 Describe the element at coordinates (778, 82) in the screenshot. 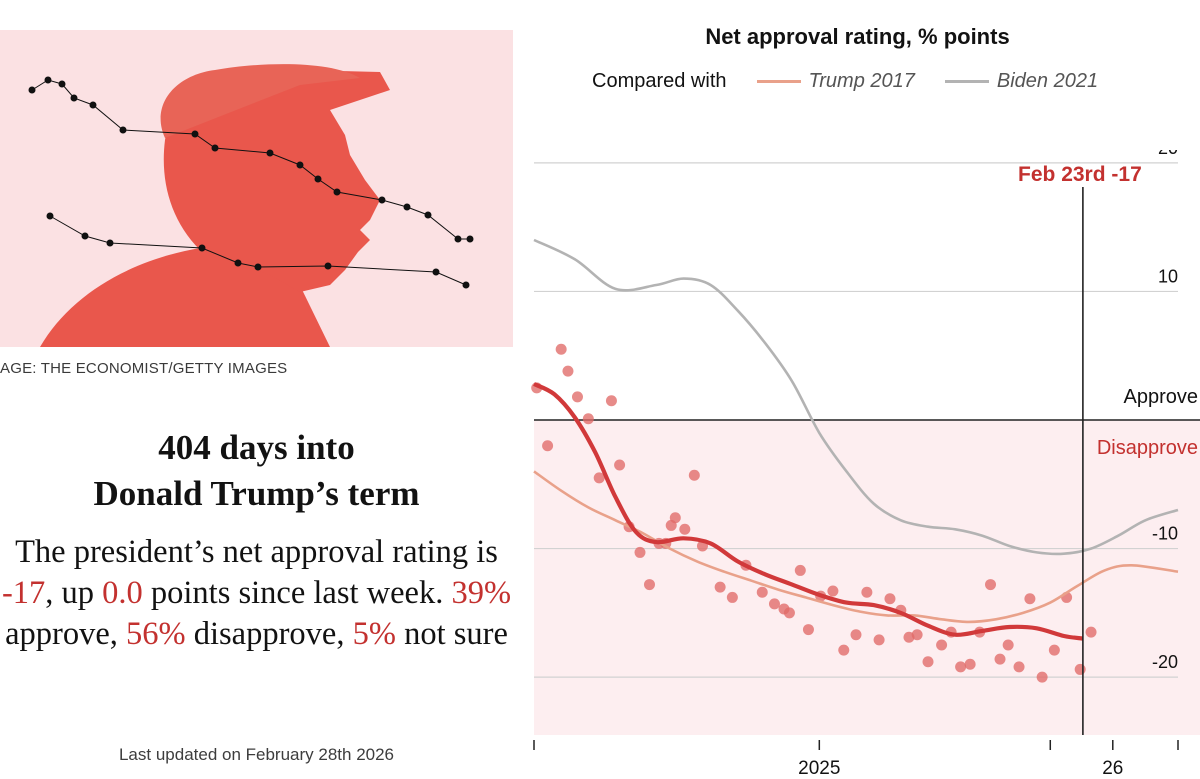

I see `legend-swatch-trump-2017` at that location.